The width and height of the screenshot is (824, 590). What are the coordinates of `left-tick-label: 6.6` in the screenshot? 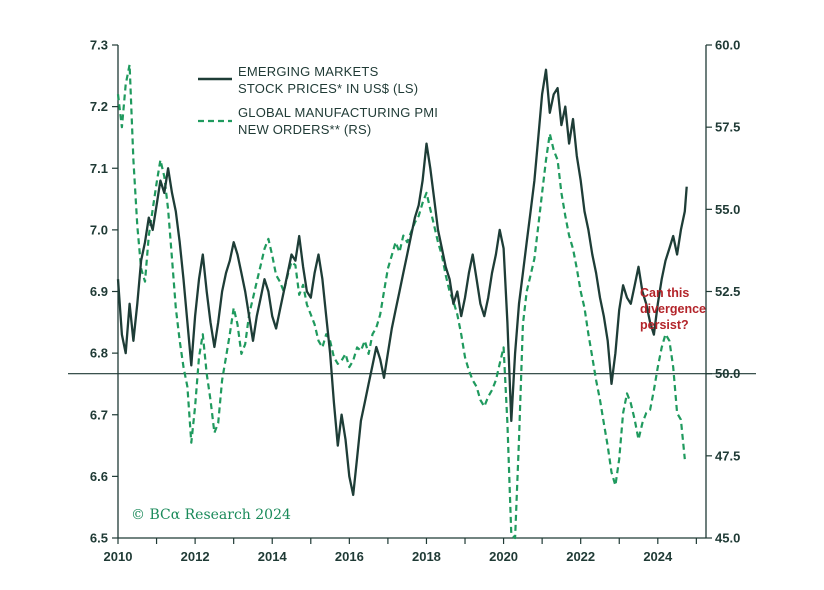 It's located at (99, 476).